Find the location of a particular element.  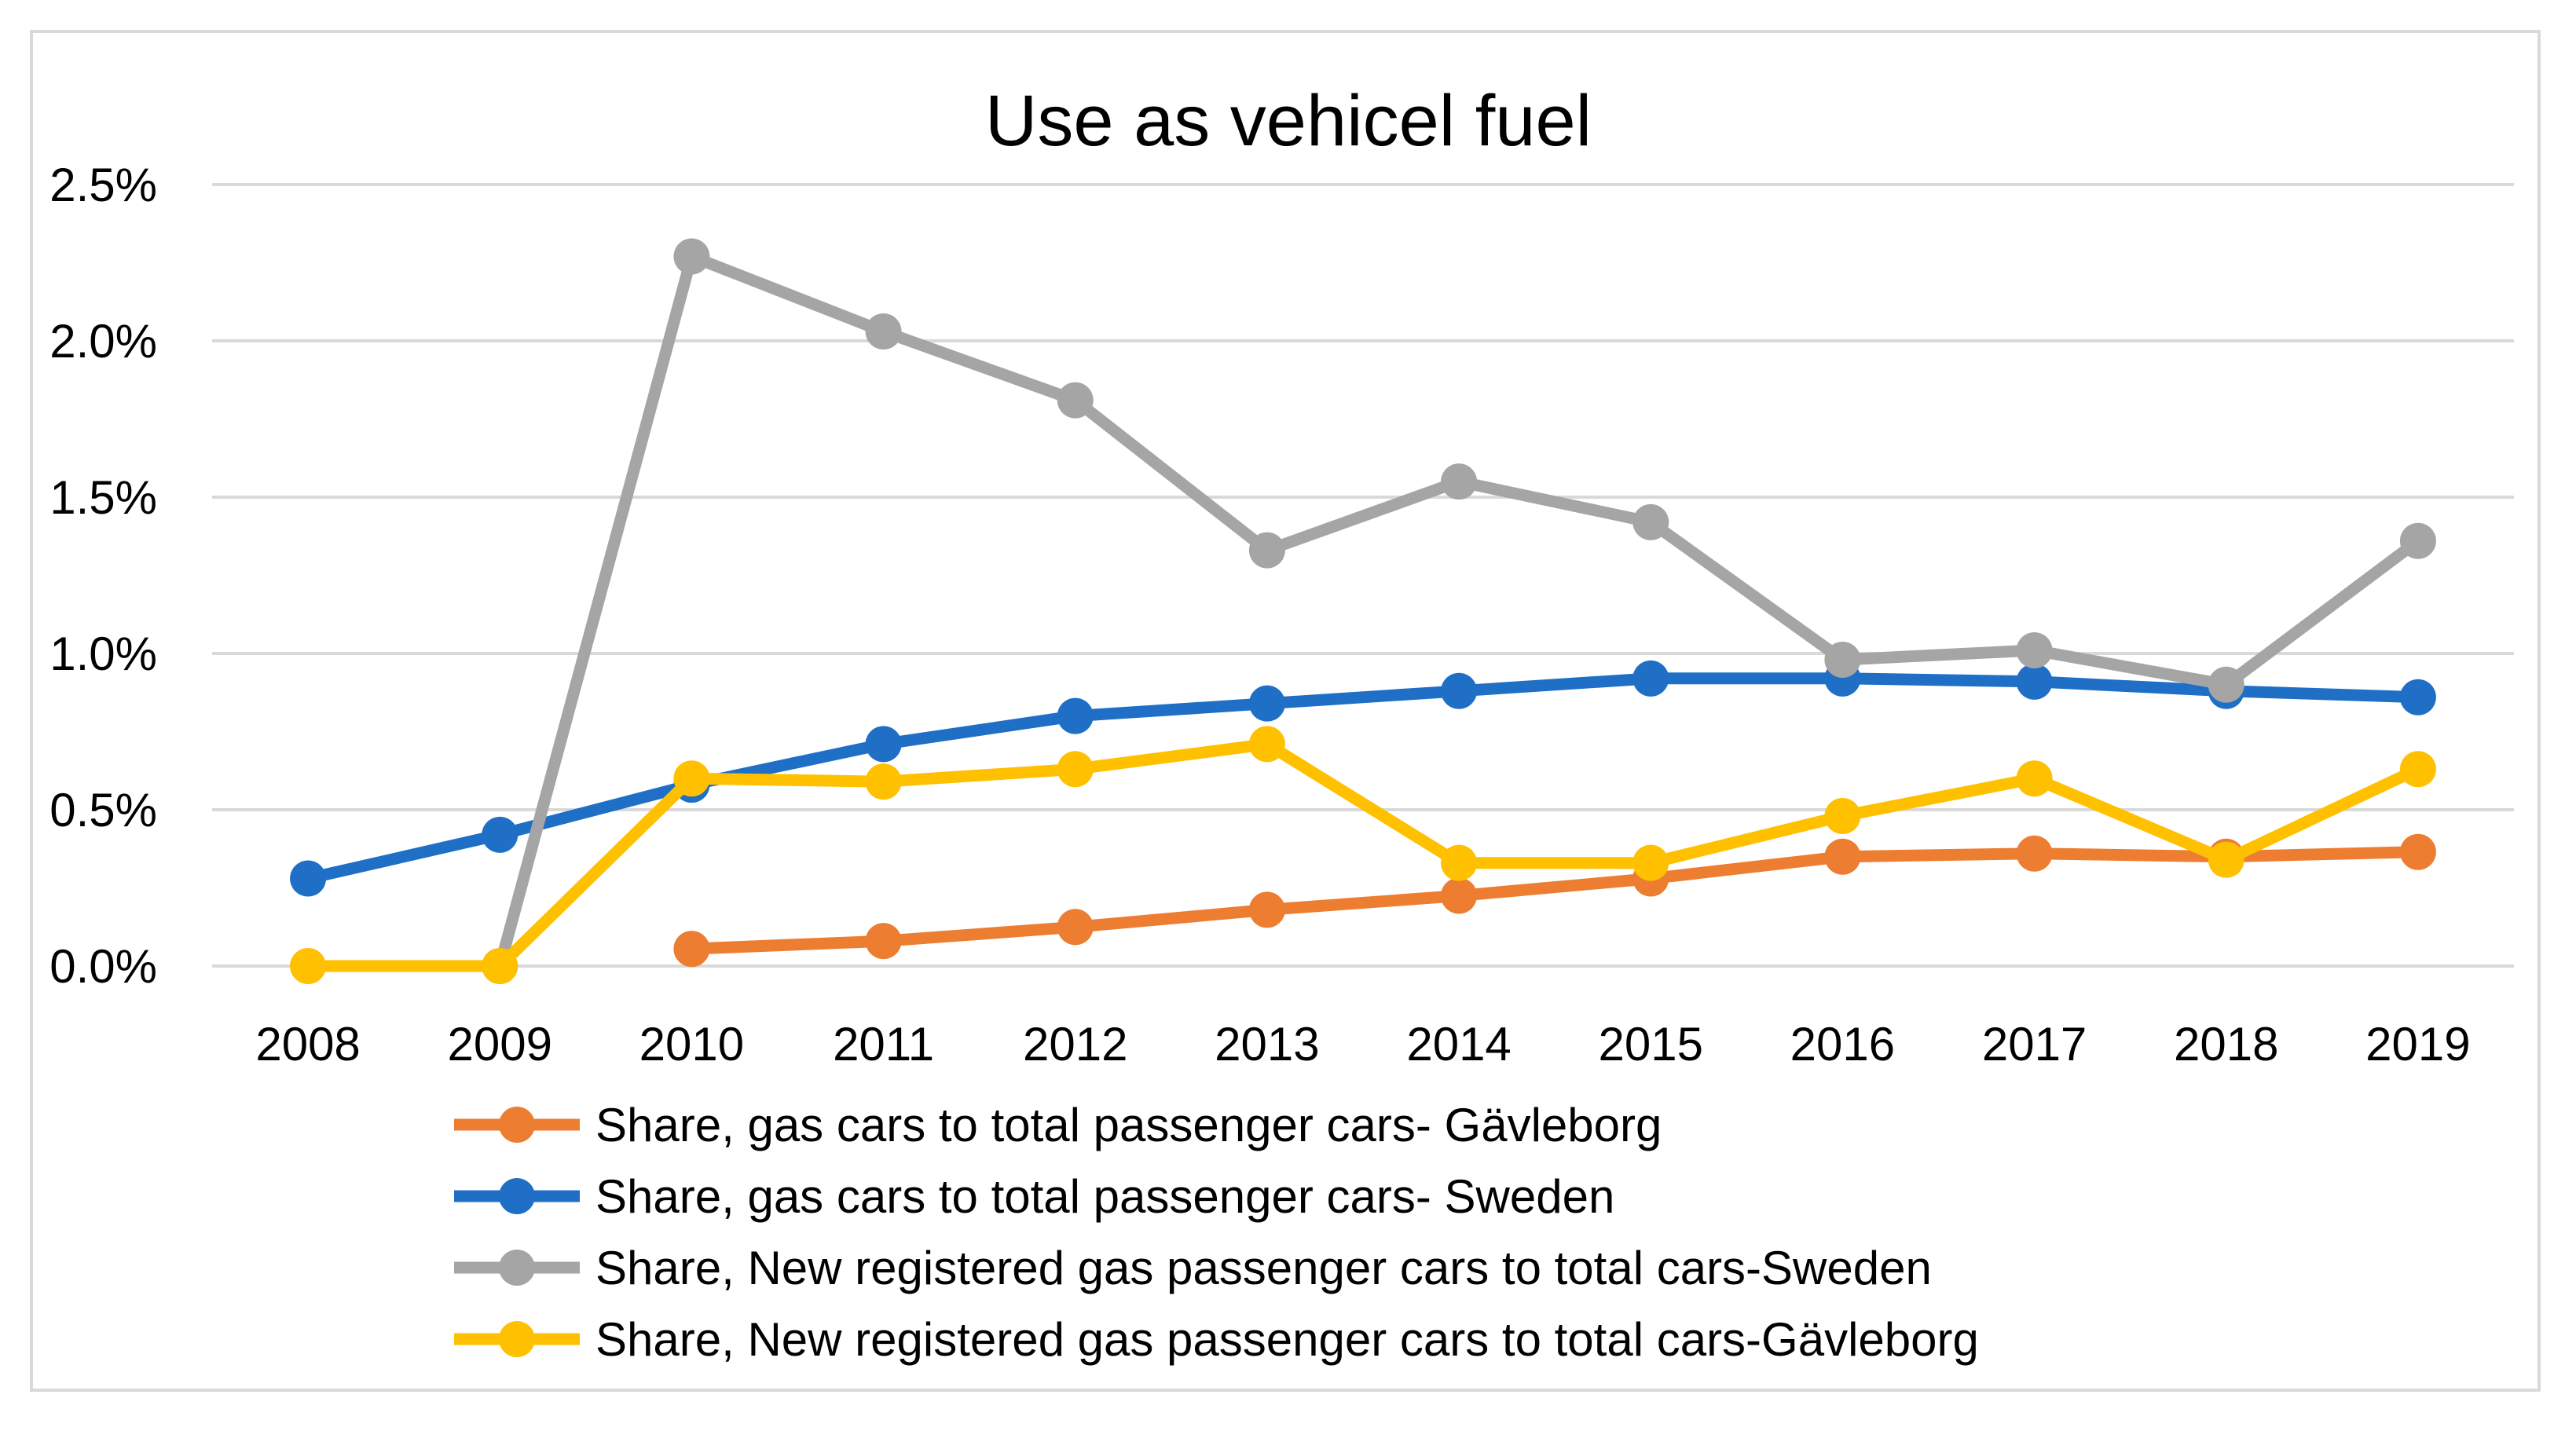

x-tick-label: 2019 is located at coordinates (2417, 1044).